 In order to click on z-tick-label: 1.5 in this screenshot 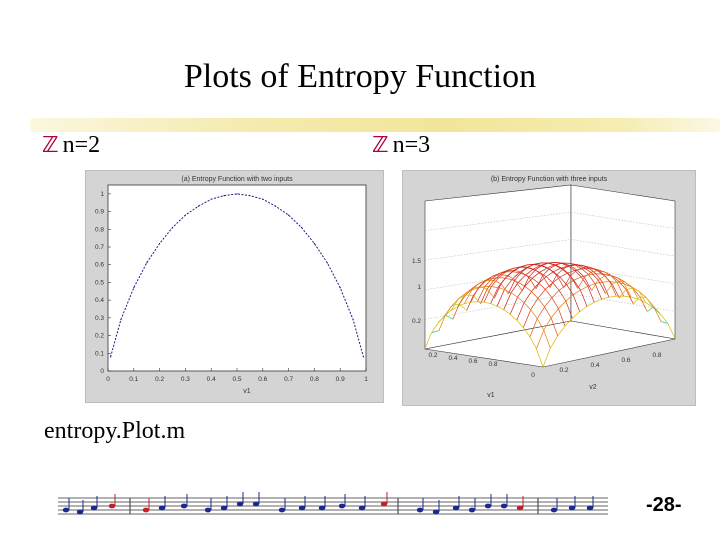, I will do `click(416, 261)`.